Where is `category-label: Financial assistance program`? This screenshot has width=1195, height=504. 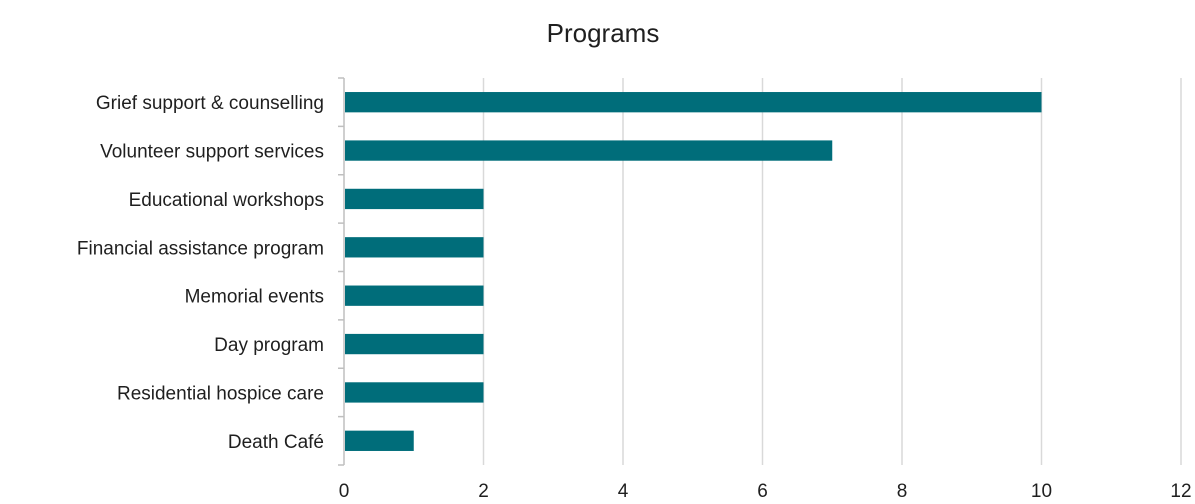 category-label: Financial assistance program is located at coordinates (200, 248).